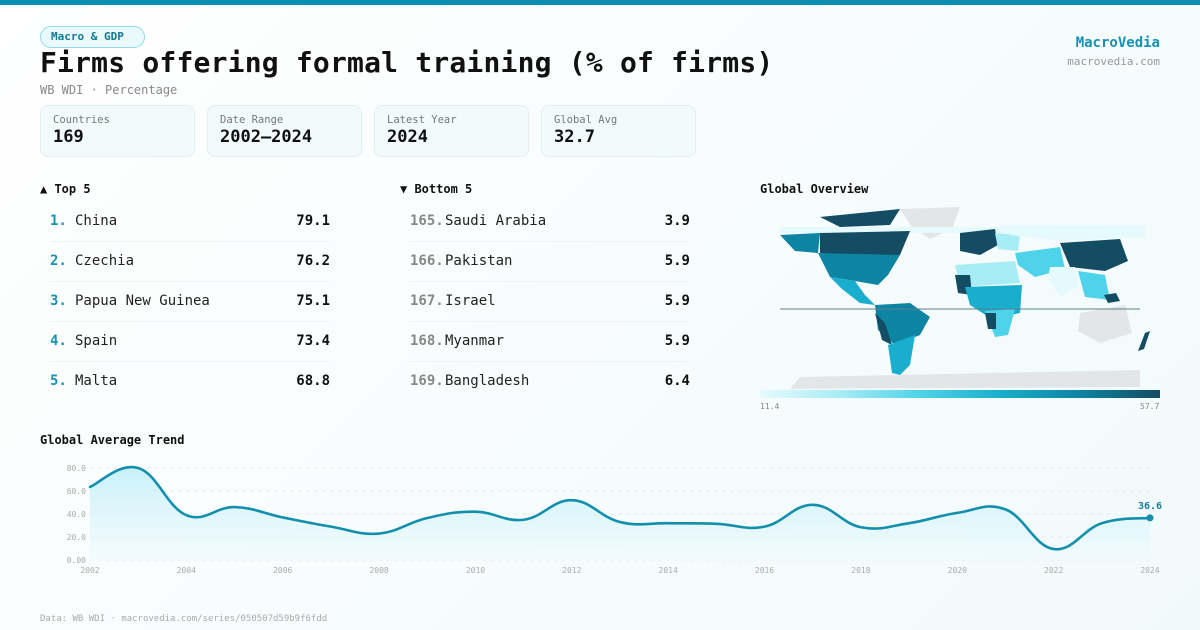 The height and width of the screenshot is (630, 1200). I want to click on trend-area, so click(620, 513).